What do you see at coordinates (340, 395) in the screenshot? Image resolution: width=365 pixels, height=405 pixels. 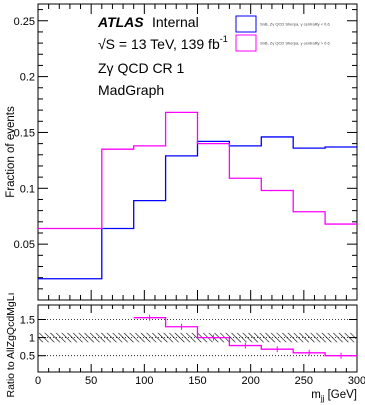 I see `x-axis-title-unit: [GeV]` at bounding box center [340, 395].